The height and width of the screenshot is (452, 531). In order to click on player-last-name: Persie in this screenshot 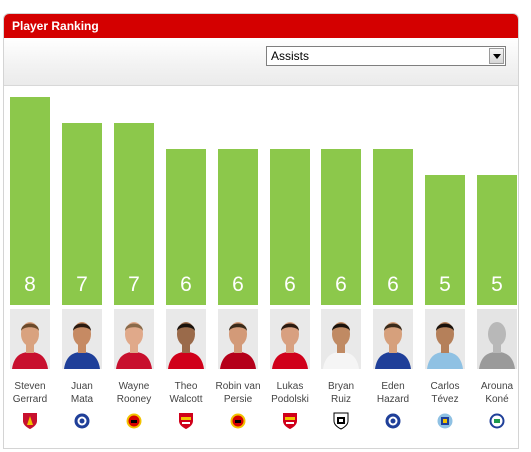, I will do `click(238, 399)`.